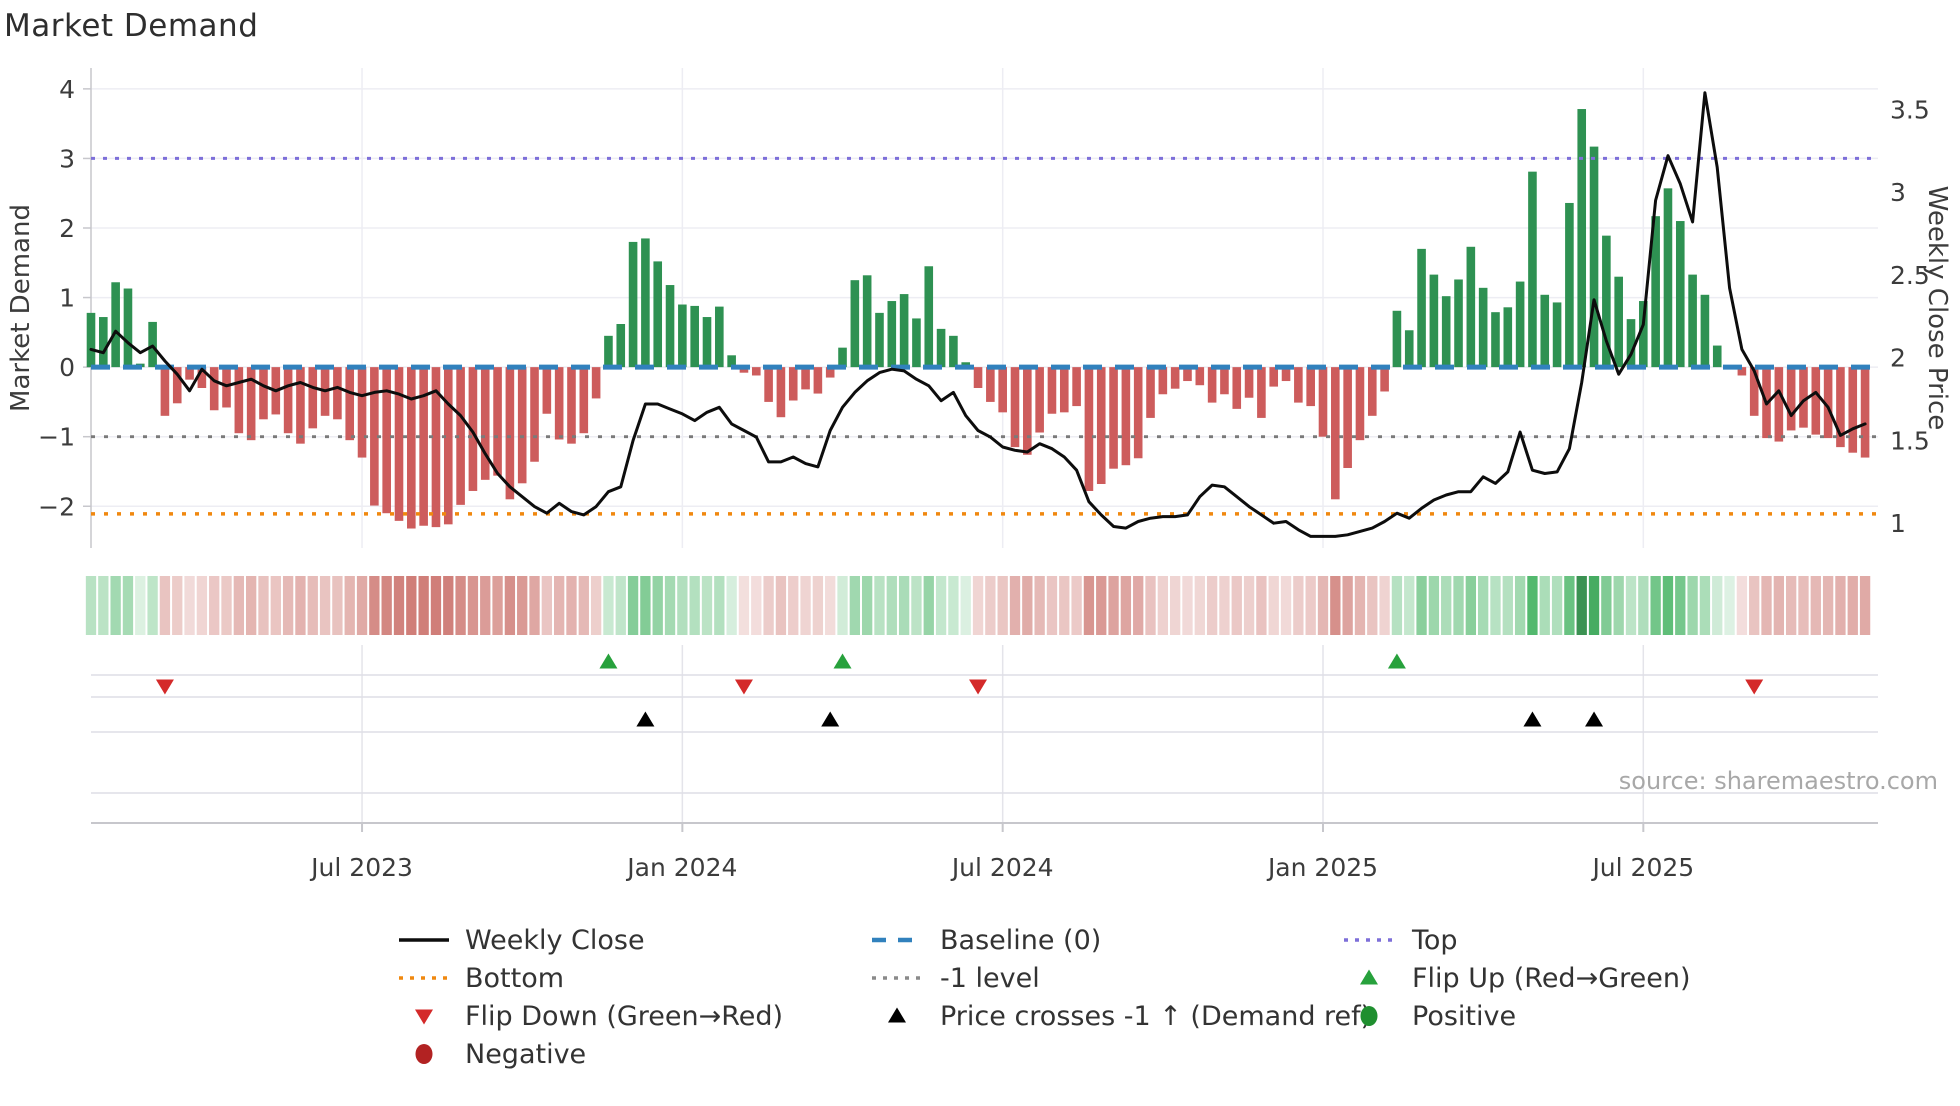  Describe the element at coordinates (1434, 940) in the screenshot. I see `legend-label: Top` at that location.